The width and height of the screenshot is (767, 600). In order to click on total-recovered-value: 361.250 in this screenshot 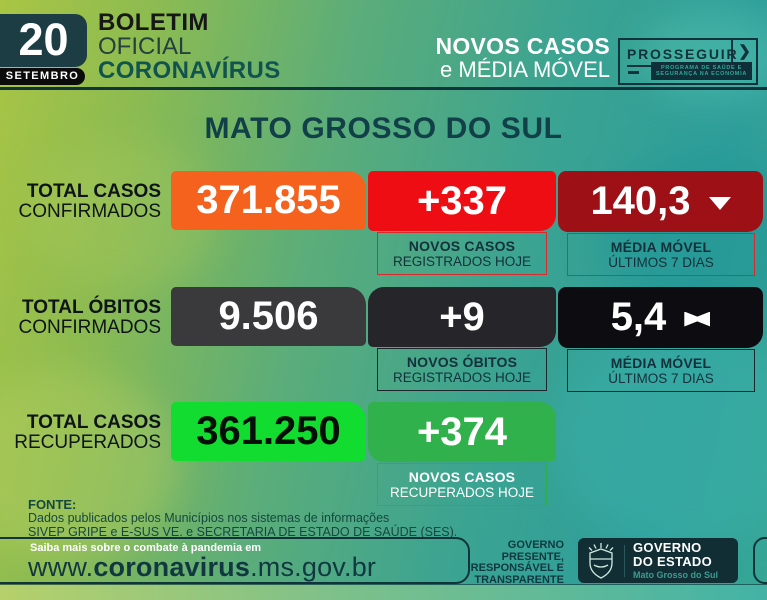, I will do `click(268, 431)`.